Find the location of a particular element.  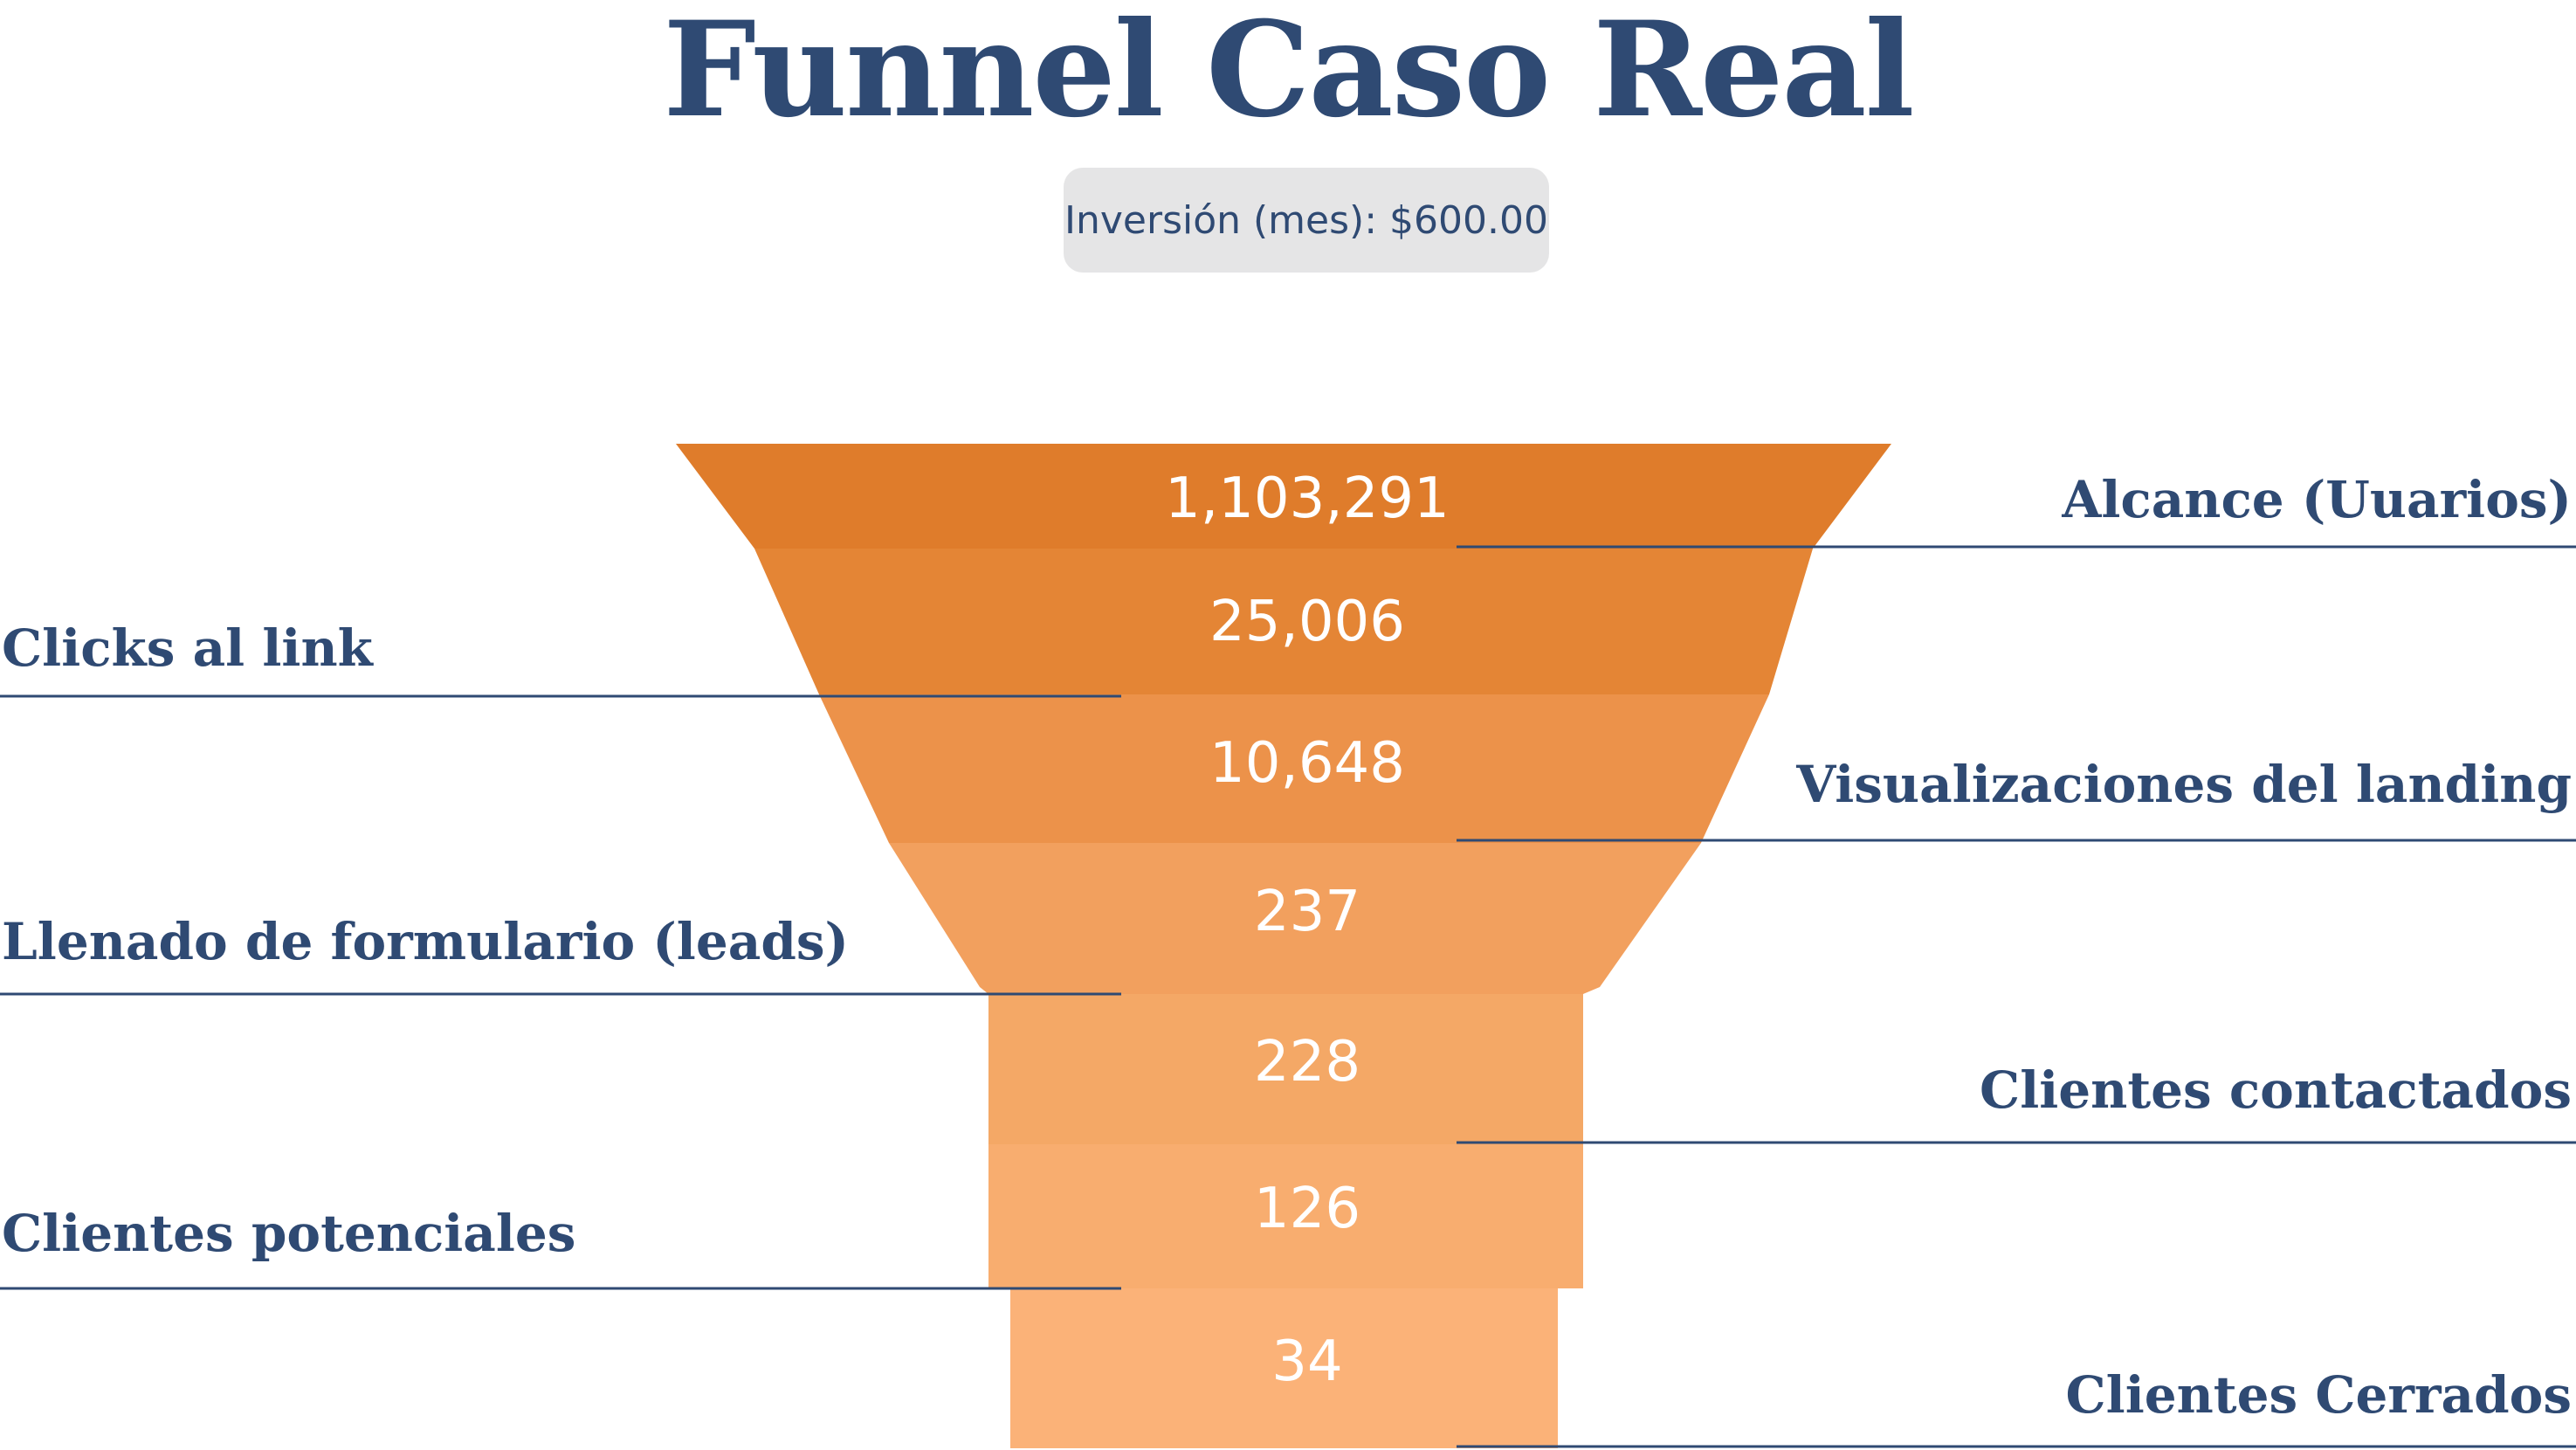

stage-label: Clientes potenciales is located at coordinates (288, 1233).